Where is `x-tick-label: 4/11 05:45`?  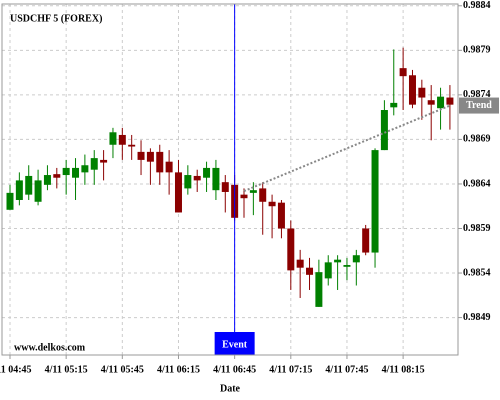 x-tick-label: 4/11 05:45 is located at coordinates (122, 369).